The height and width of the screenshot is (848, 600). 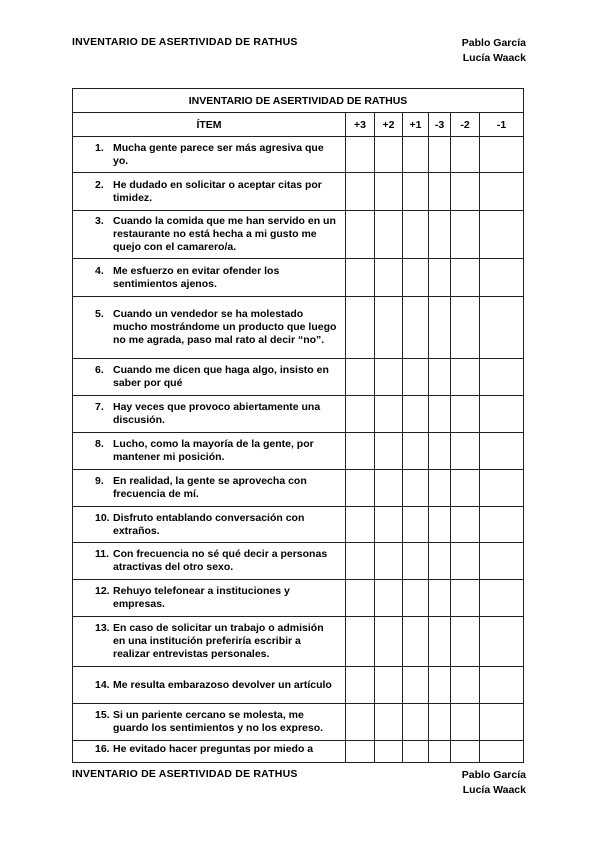 What do you see at coordinates (415, 124) in the screenshot?
I see `column-header-score: +1` at bounding box center [415, 124].